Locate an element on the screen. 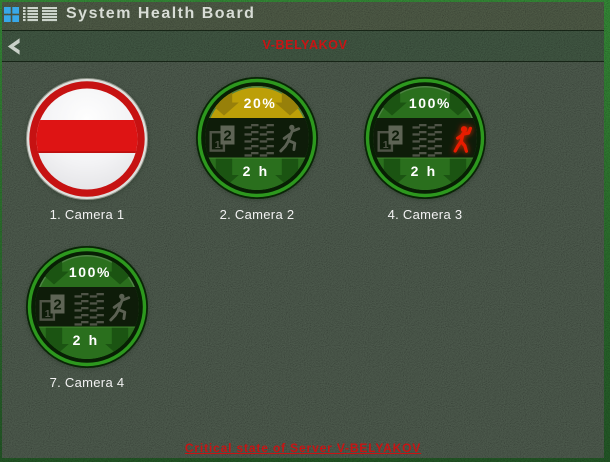  svg-text: 20% is located at coordinates (260, 103).